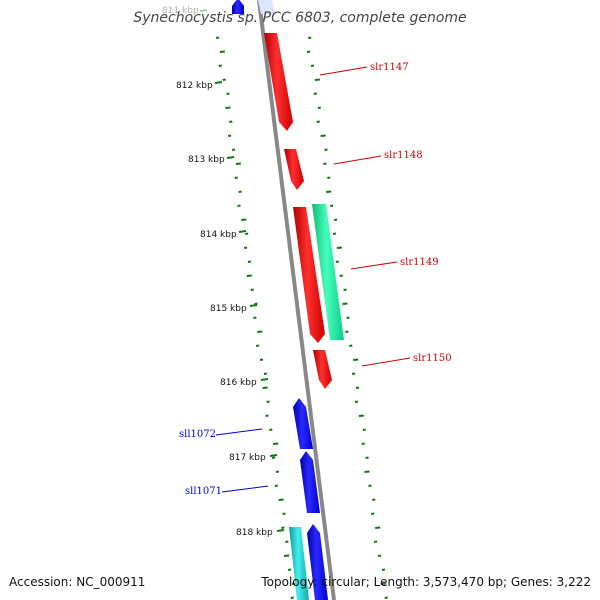 The image size is (600, 600). I want to click on scale-mark-818: 818 kbp, so click(260, 533).